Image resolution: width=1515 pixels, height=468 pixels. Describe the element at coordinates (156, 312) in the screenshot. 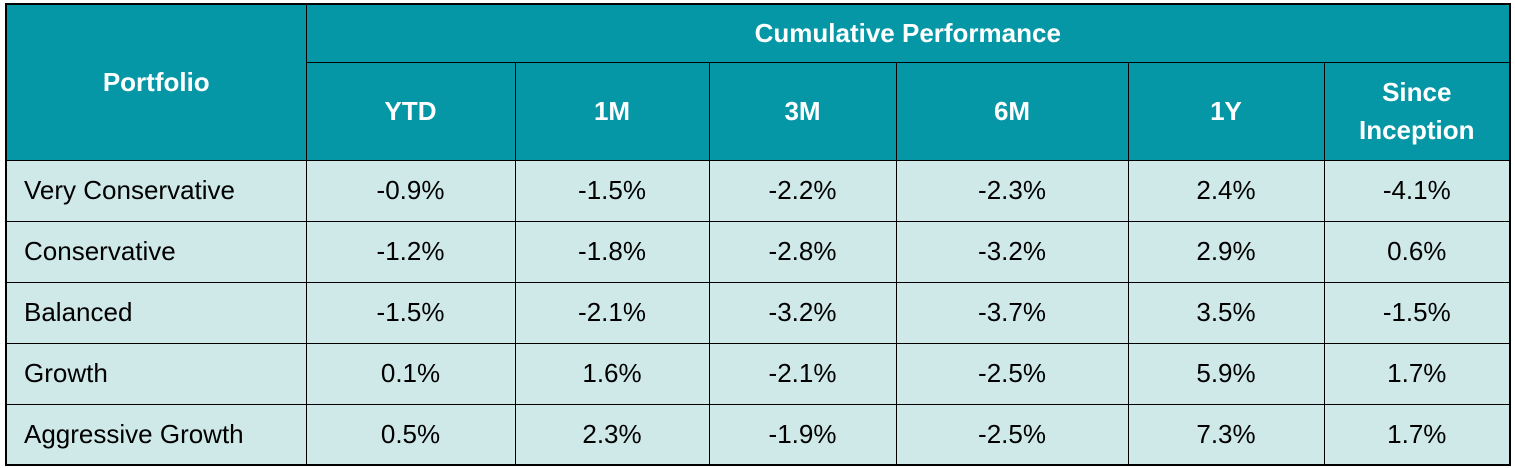

I see `portfolio-name-cell: Balanced` at that location.